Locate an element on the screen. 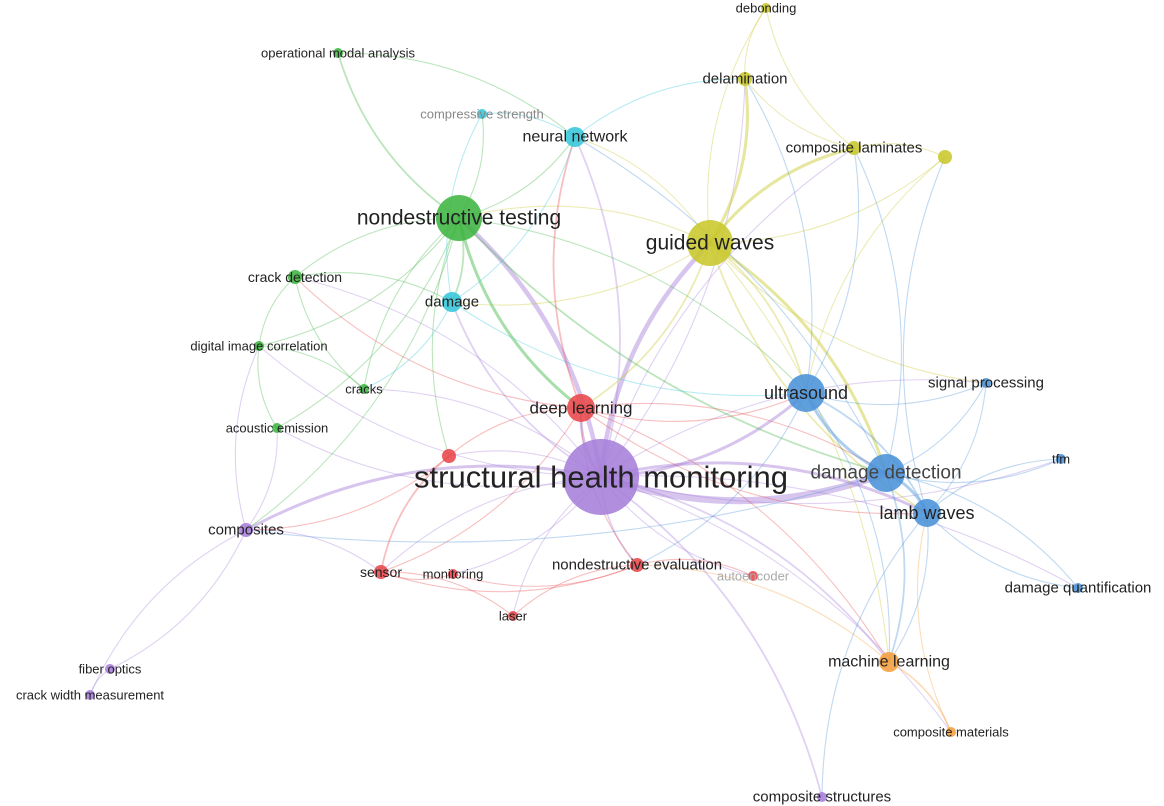 The width and height of the screenshot is (1164, 806). label-cm: composite materials is located at coordinates (951, 732).